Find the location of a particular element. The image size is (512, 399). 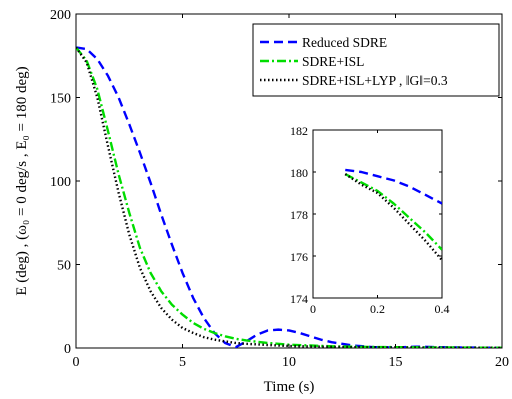

main-y-tick-label-0: 0 is located at coordinates (67, 349).